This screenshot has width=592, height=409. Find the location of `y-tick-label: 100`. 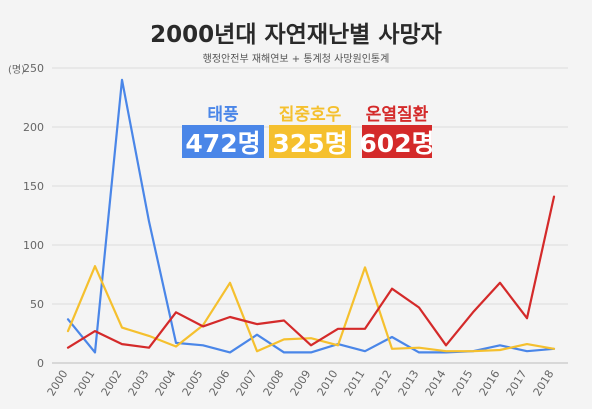

y-tick-label: 100 is located at coordinates (33, 245).